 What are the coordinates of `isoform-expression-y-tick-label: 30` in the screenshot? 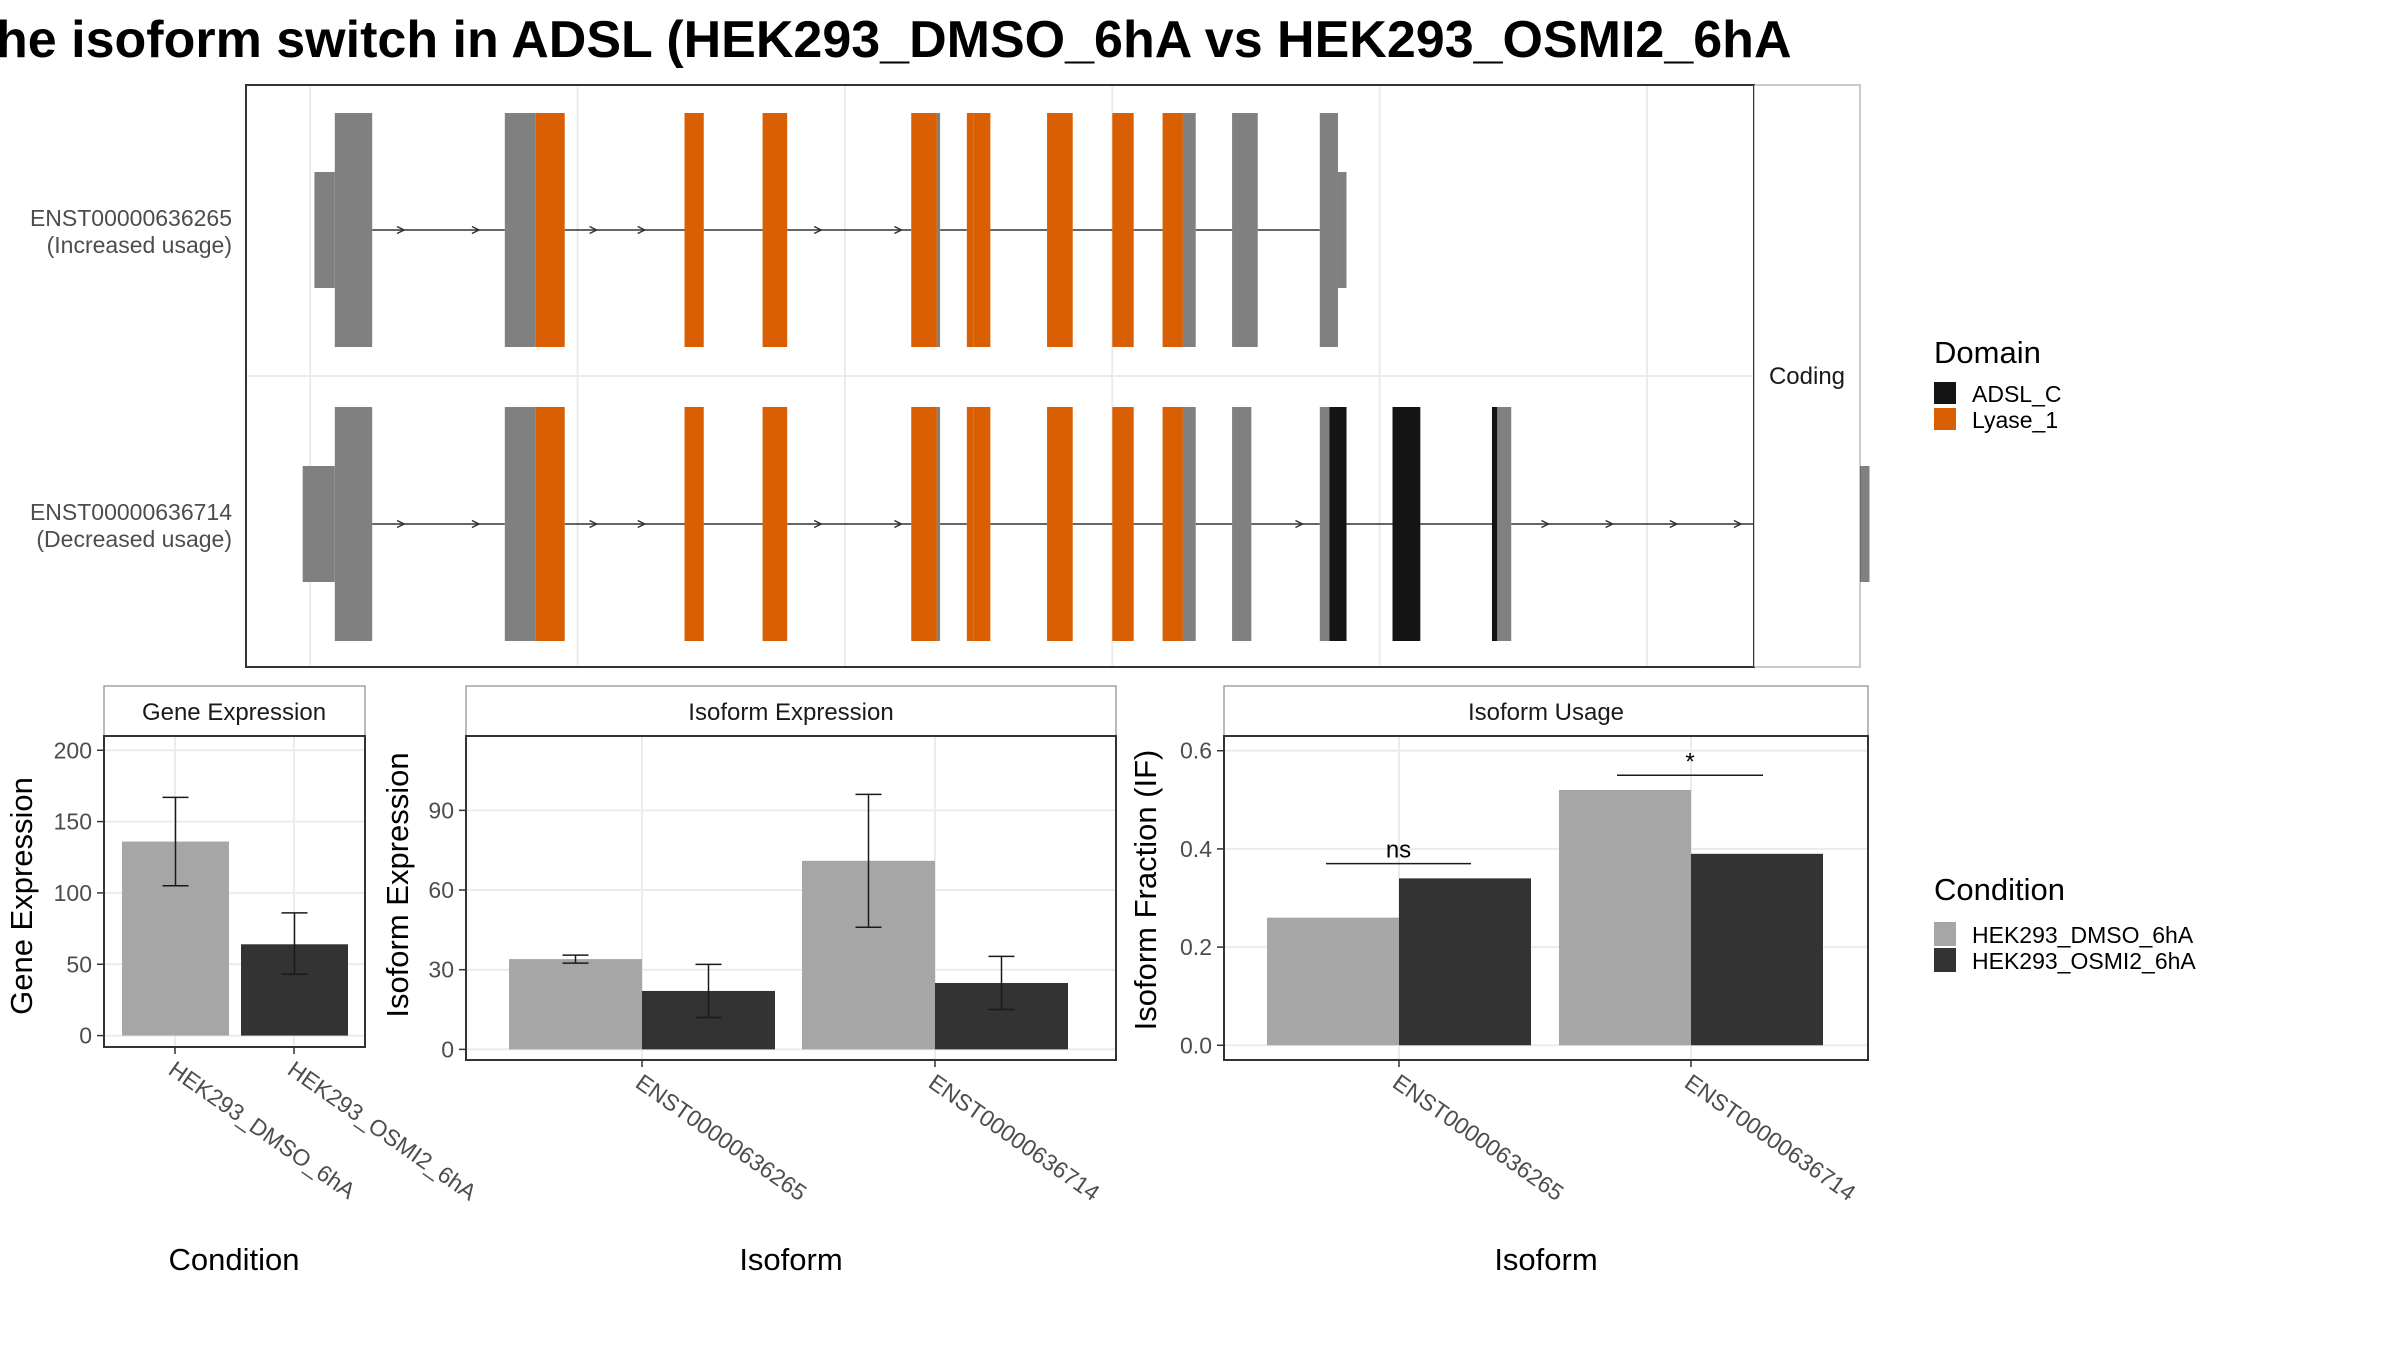 It's located at (441, 970).